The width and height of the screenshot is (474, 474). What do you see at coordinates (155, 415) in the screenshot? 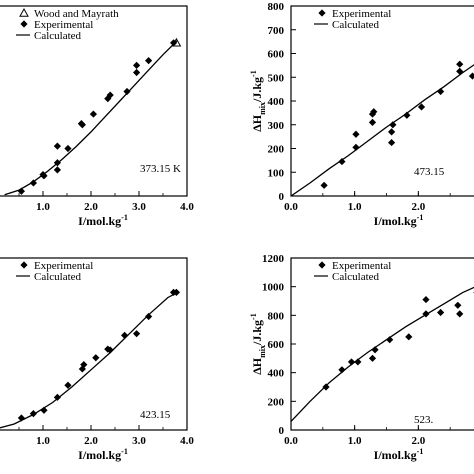
I see `temperature-label: 423.15` at bounding box center [155, 415].